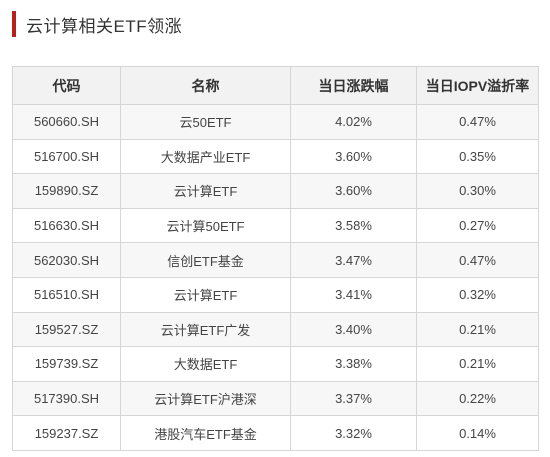 Image resolution: width=550 pixels, height=457 pixels. Describe the element at coordinates (353, 364) in the screenshot. I see `cell-daily-change: 3.38%` at that location.